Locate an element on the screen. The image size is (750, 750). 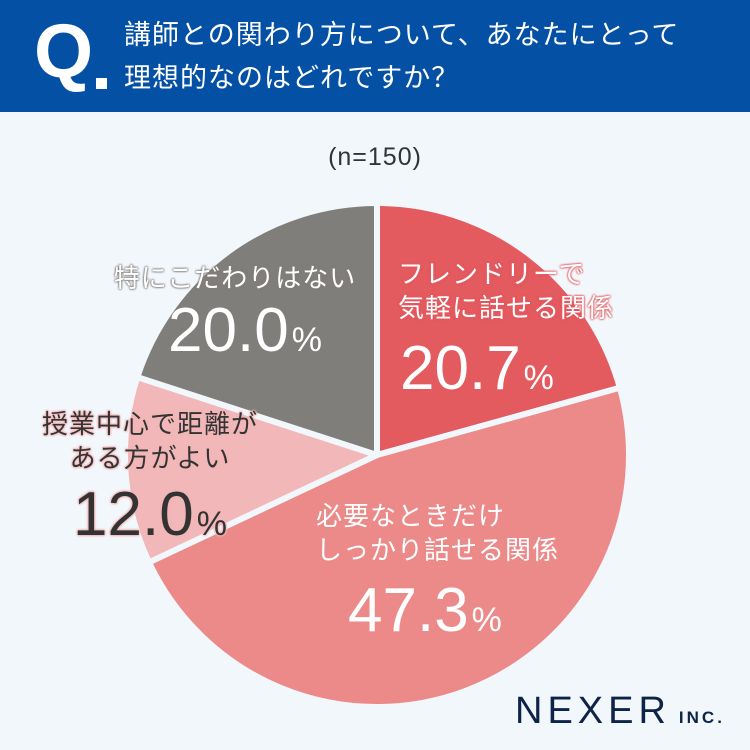
percentage-value: 12.0% is located at coordinates (150, 514).